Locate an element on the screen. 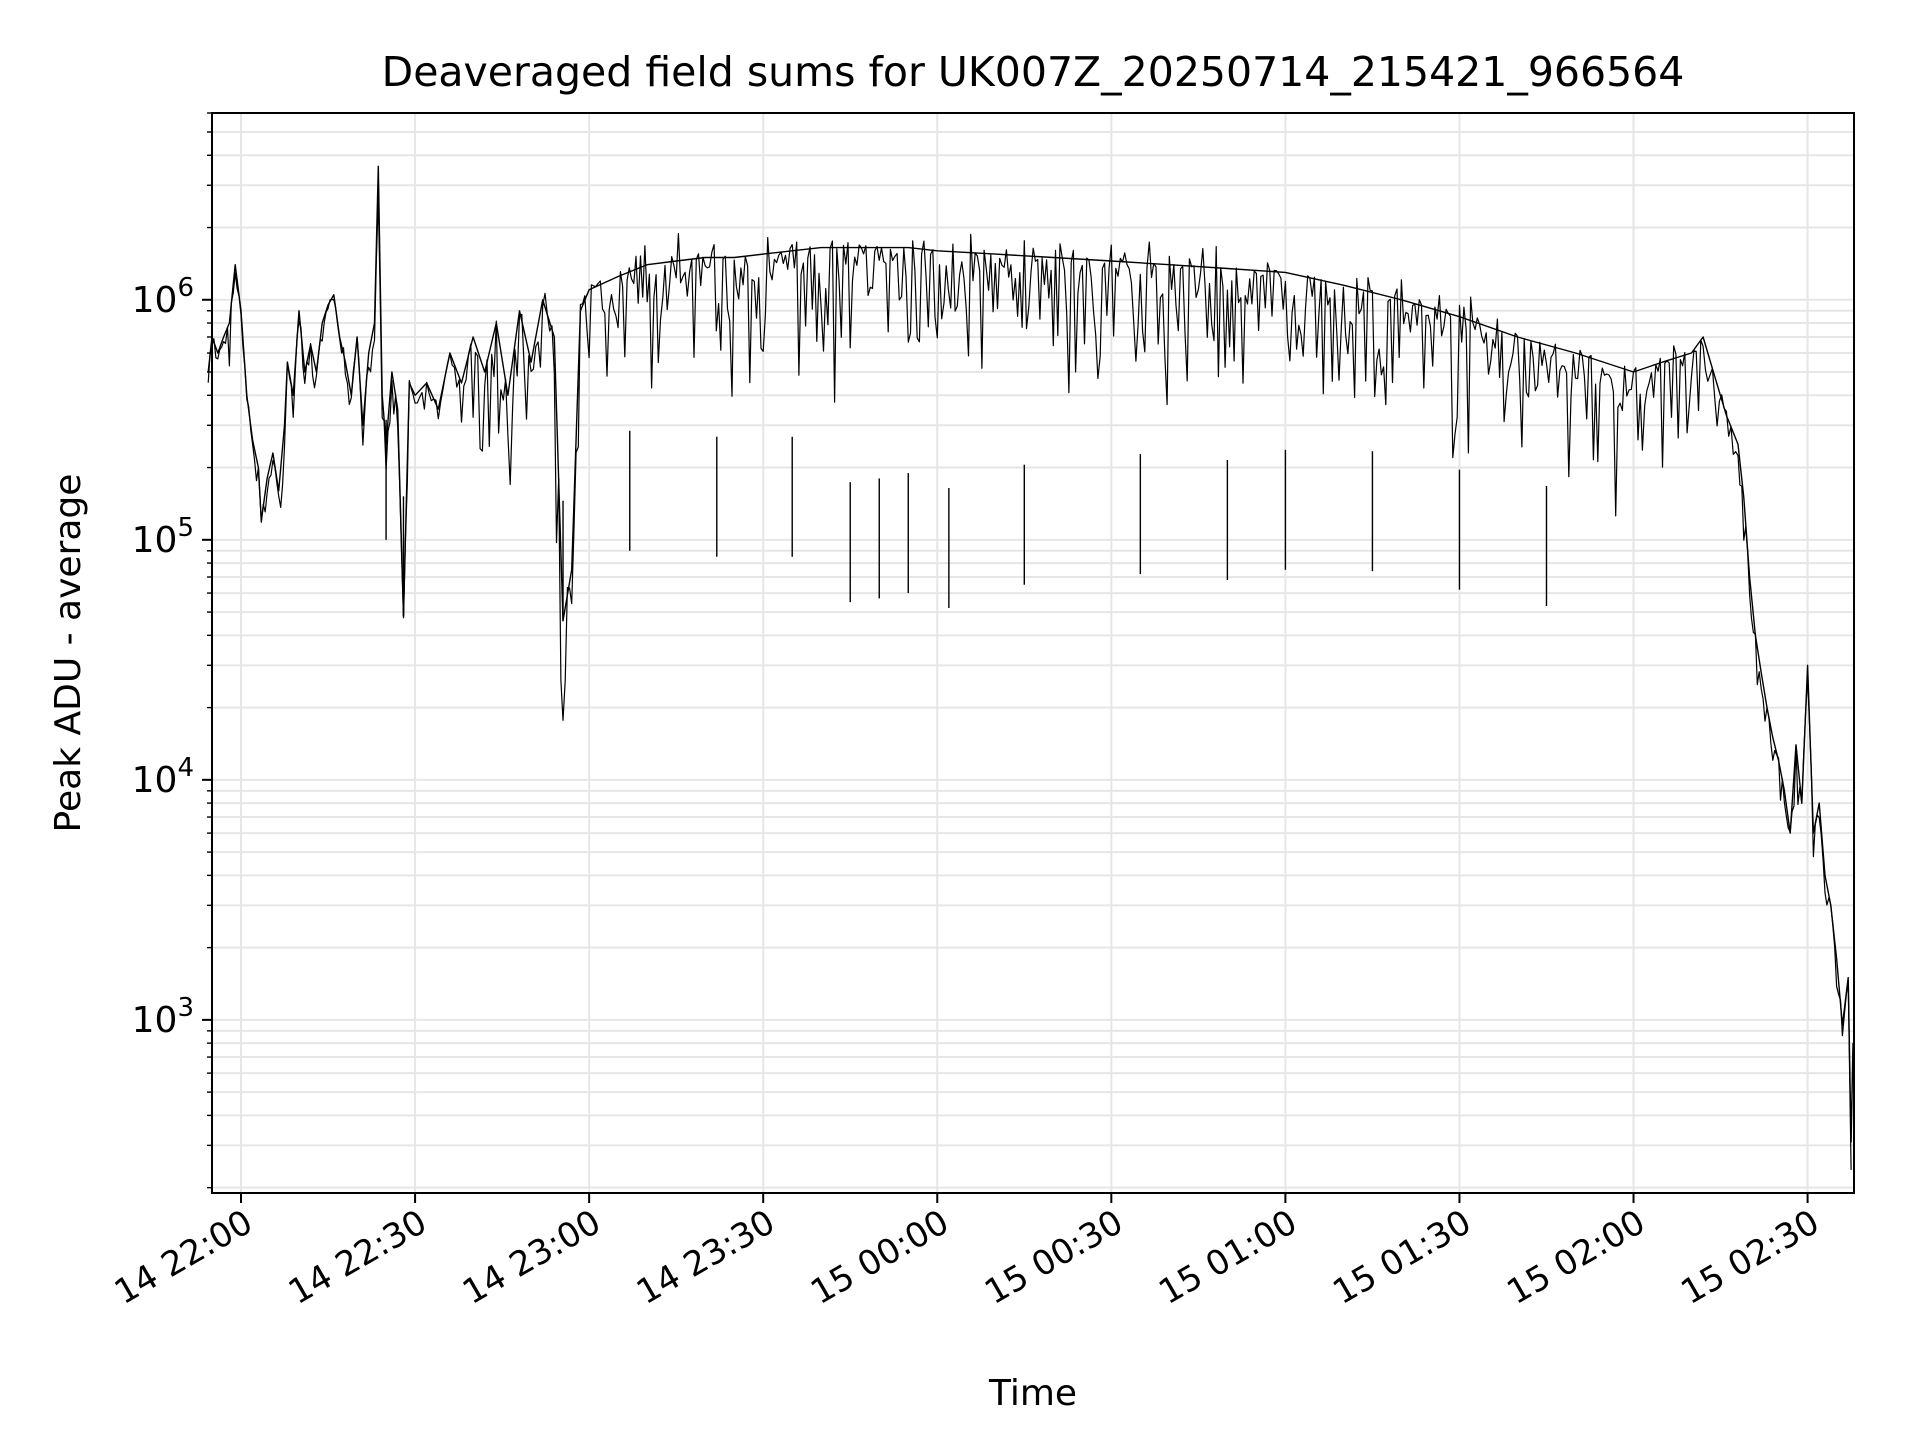 The height and width of the screenshot is (1445, 1920). y-tick-label: 10⁶ is located at coordinates (163, 297).